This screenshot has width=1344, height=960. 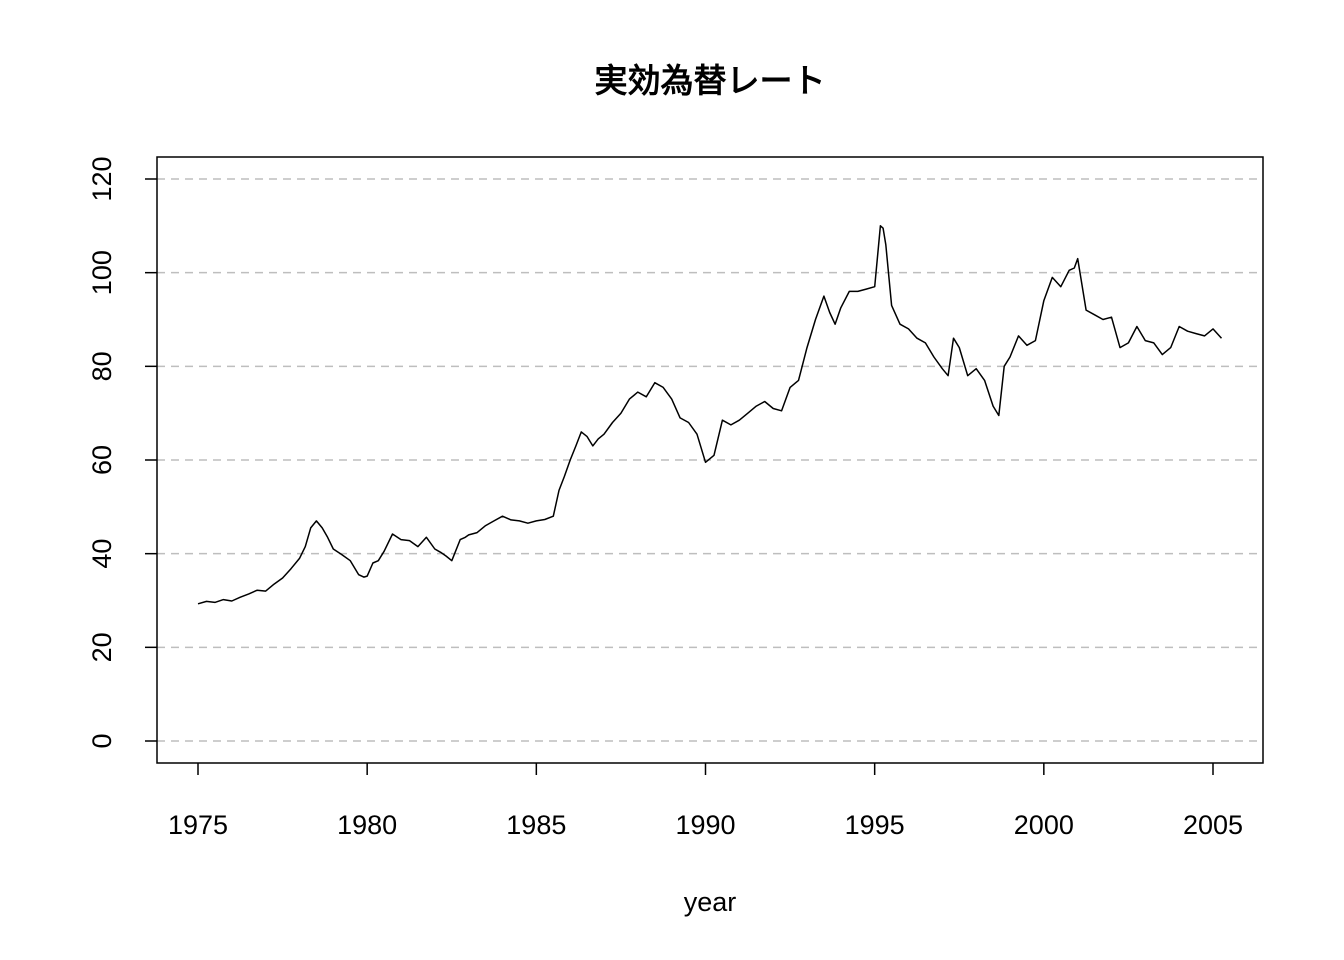 What do you see at coordinates (705, 825) in the screenshot?
I see `x-tick-label: 1990` at bounding box center [705, 825].